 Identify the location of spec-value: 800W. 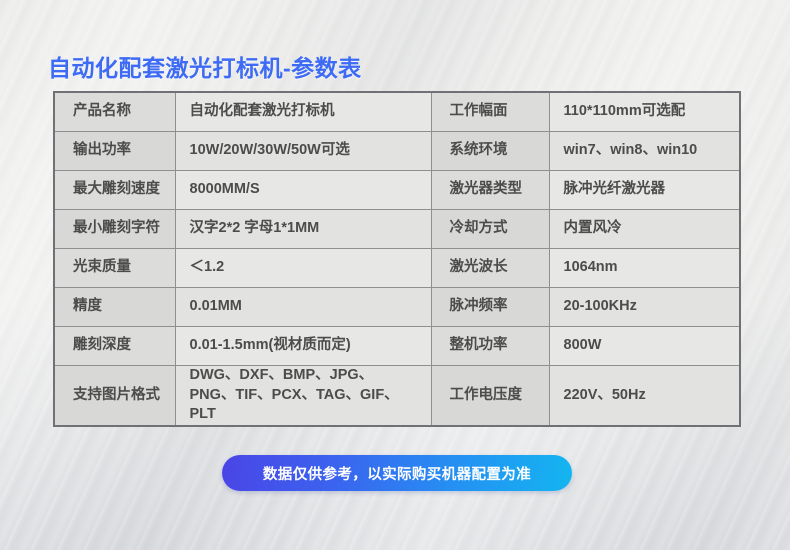
(644, 346).